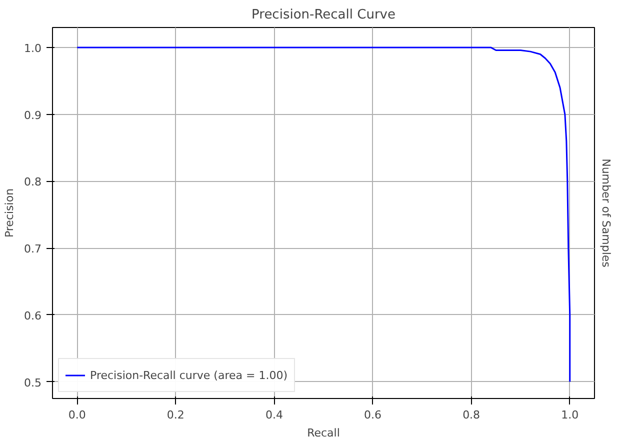  Describe the element at coordinates (175, 415) in the screenshot. I see `x-tick-label: 0.2` at that location.